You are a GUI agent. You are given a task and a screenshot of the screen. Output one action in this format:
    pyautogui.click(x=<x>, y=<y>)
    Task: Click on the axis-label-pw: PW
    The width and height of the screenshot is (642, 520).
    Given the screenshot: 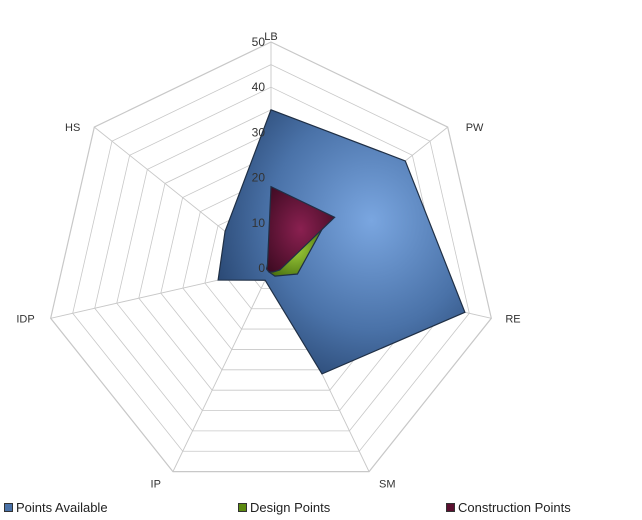 What is the action you would take?
    pyautogui.click(x=475, y=128)
    